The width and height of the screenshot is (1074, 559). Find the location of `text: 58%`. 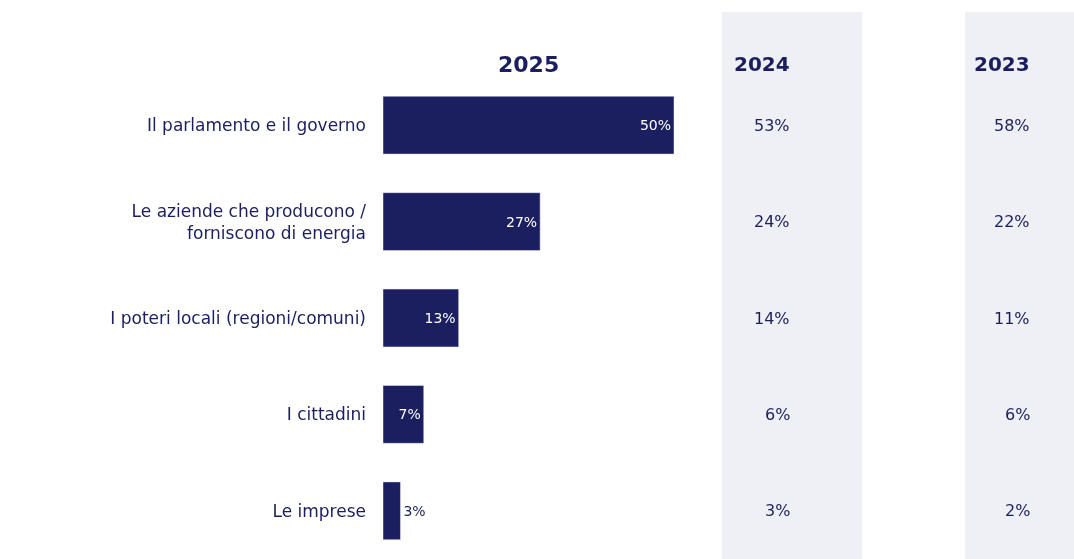

text: 58% is located at coordinates (1012, 125).